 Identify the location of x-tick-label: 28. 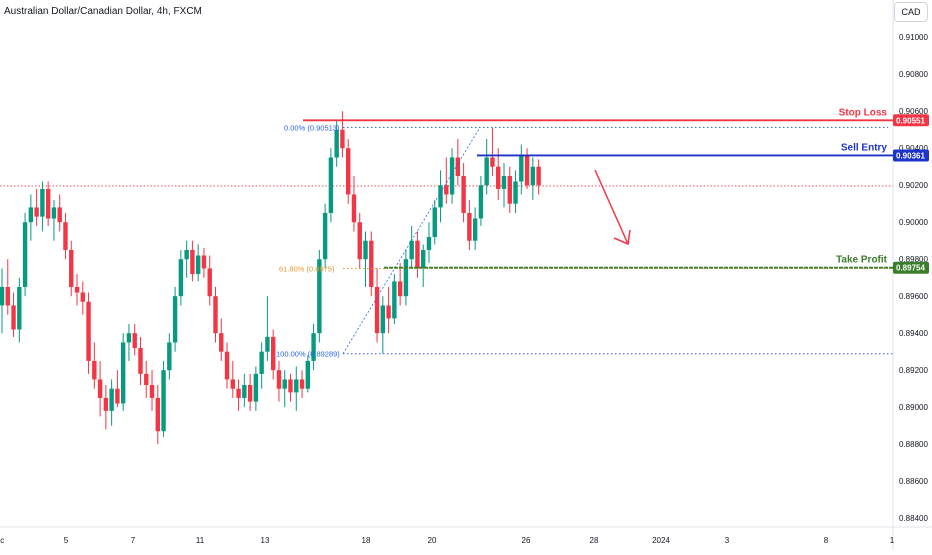
(594, 540).